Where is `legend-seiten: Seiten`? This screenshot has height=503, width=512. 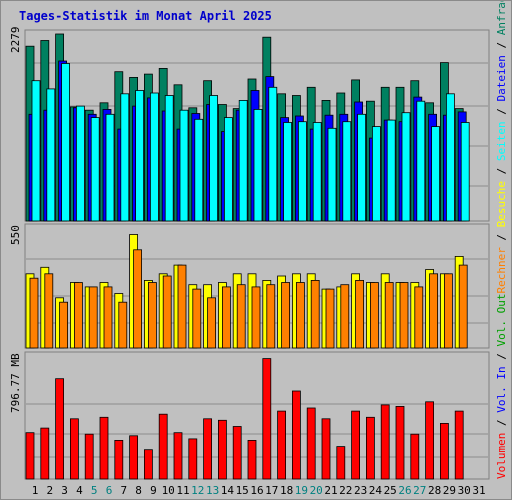
legend-seiten: Seiten is located at coordinates (501, 141).